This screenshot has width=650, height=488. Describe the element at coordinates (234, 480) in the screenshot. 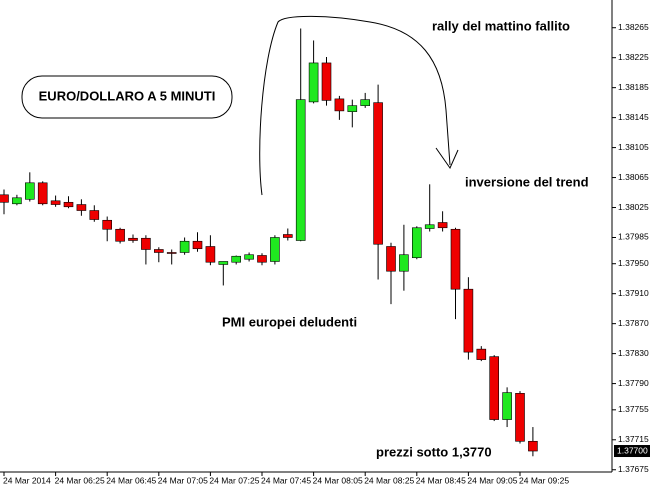

I see `x-tick-label: 24 Mar 07:25` at that location.